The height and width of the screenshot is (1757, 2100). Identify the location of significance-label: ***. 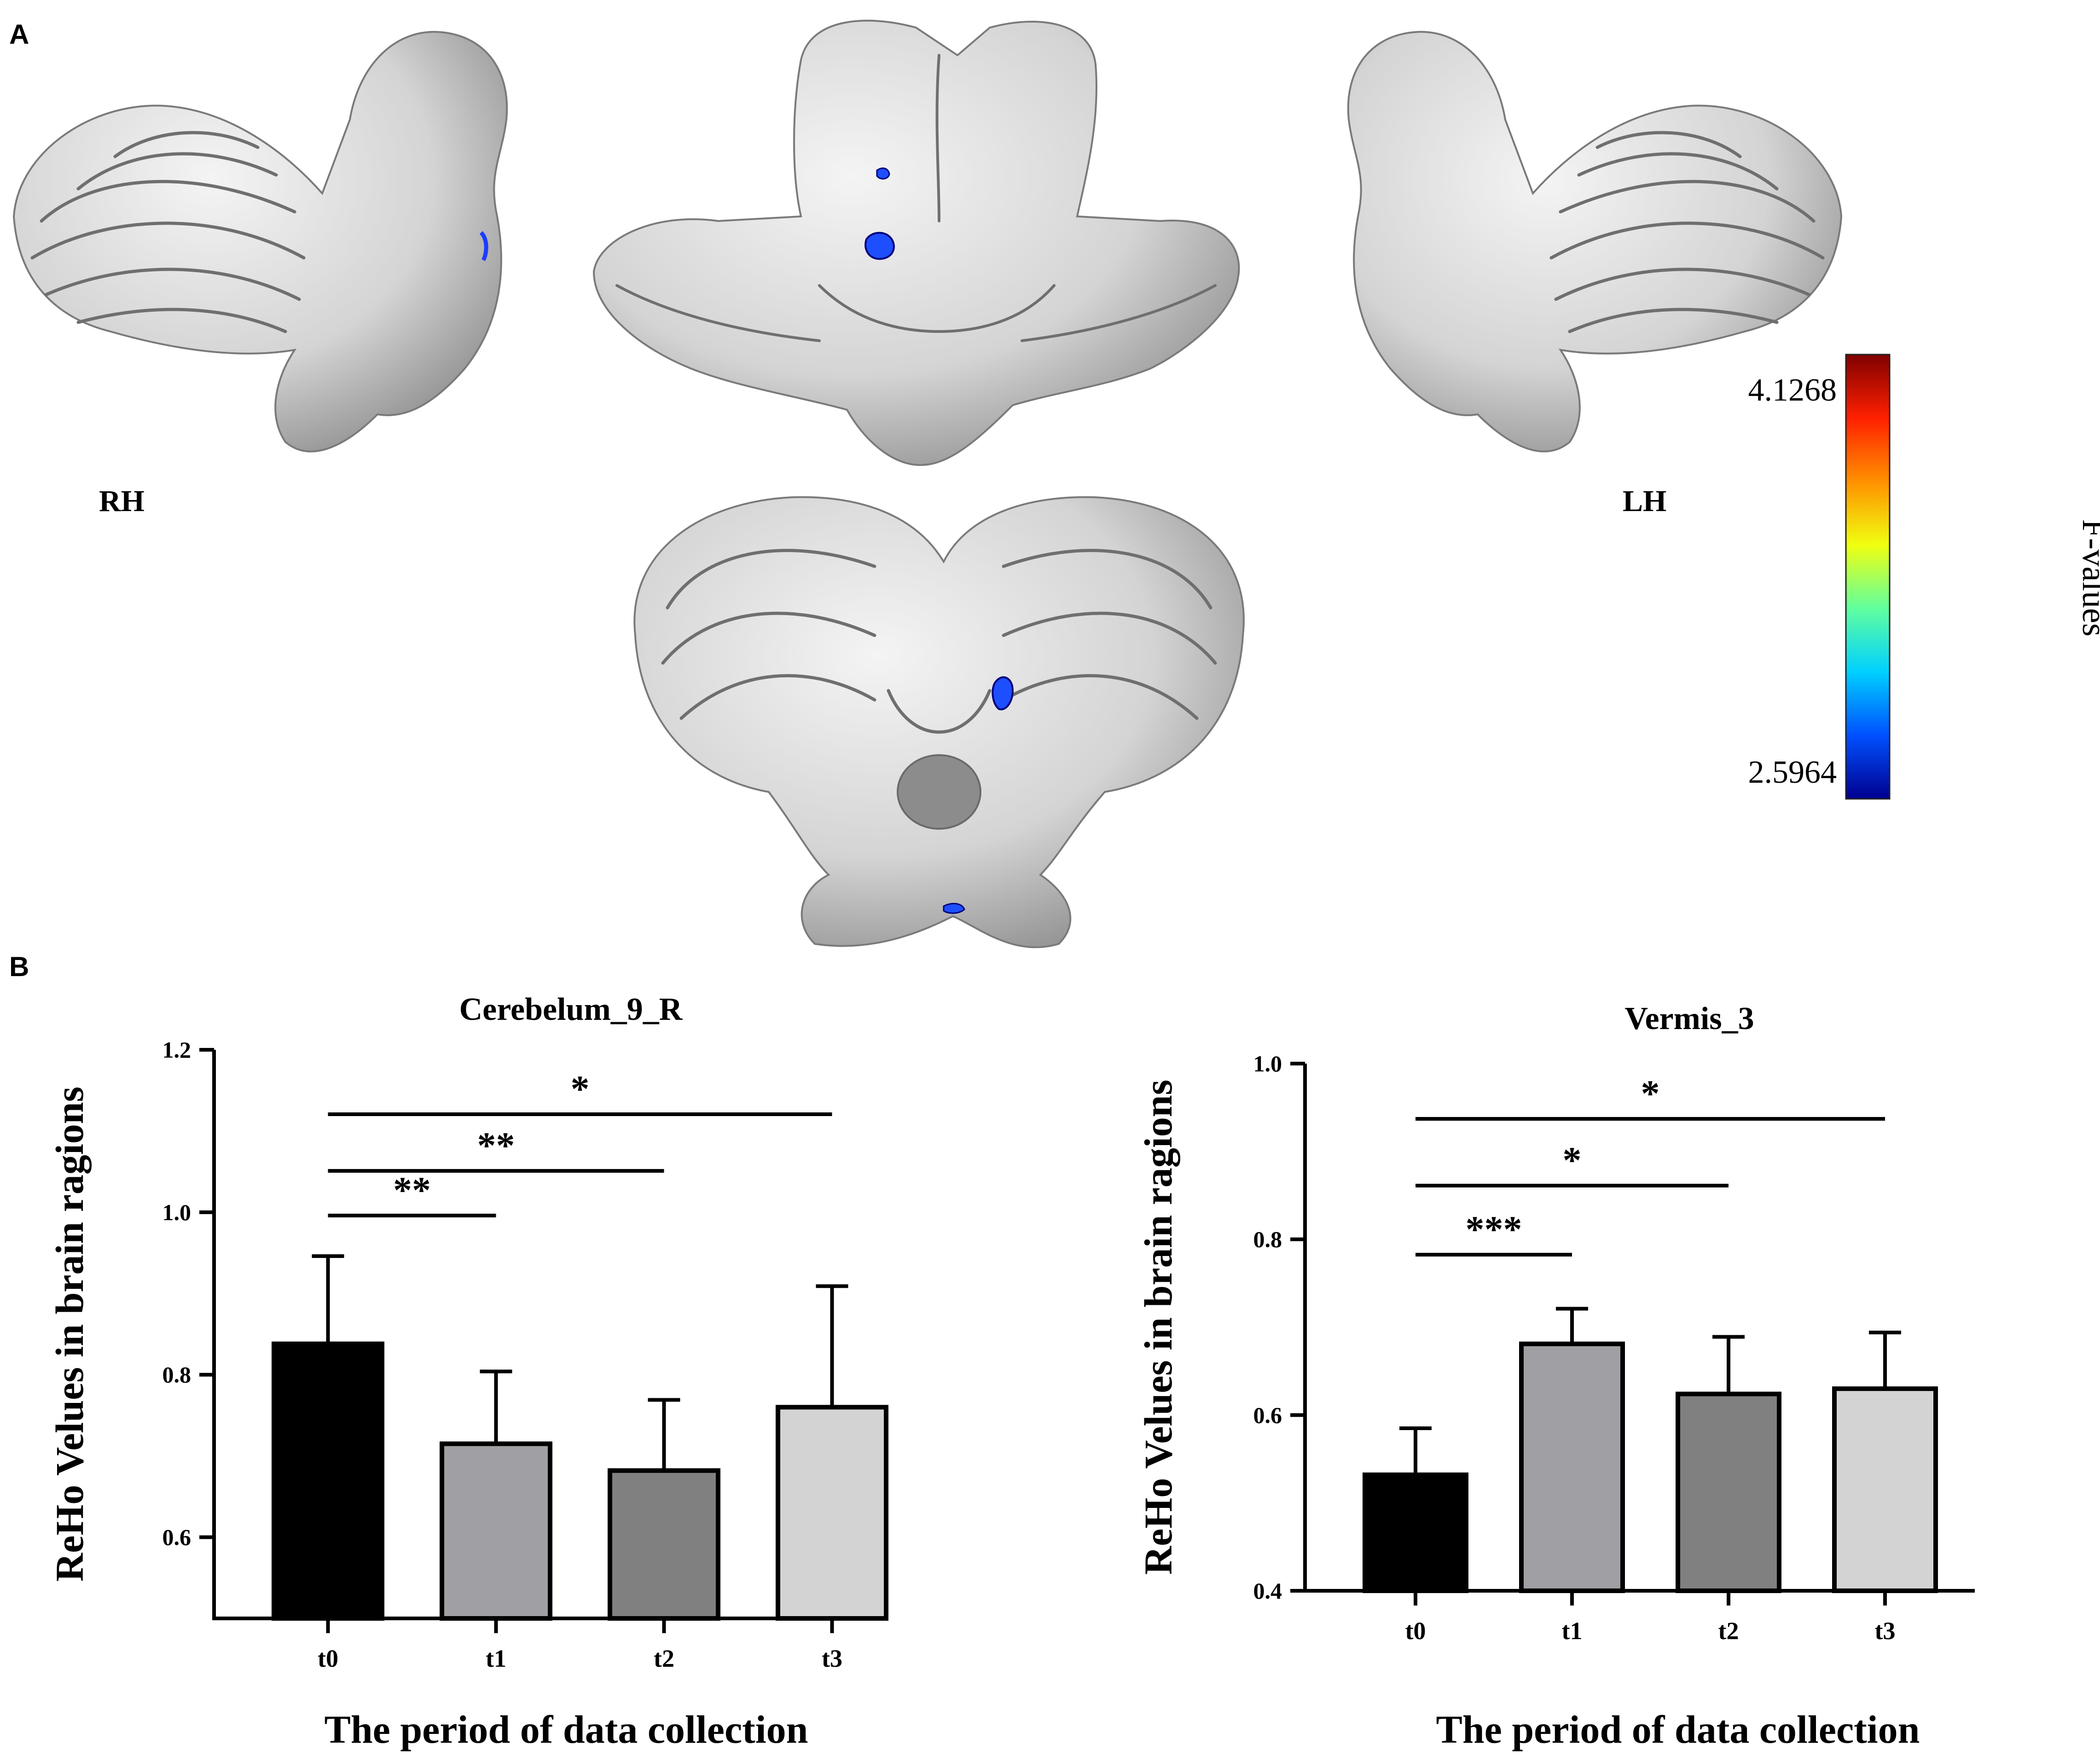
(1494, 1229).